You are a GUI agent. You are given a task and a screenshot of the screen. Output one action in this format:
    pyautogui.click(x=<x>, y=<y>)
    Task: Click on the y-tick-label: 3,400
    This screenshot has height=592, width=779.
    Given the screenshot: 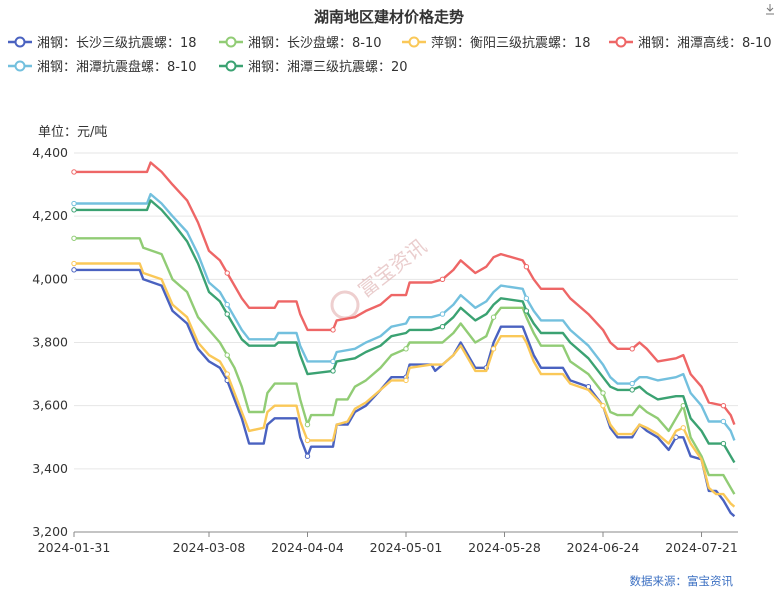 What is the action you would take?
    pyautogui.click(x=50, y=468)
    